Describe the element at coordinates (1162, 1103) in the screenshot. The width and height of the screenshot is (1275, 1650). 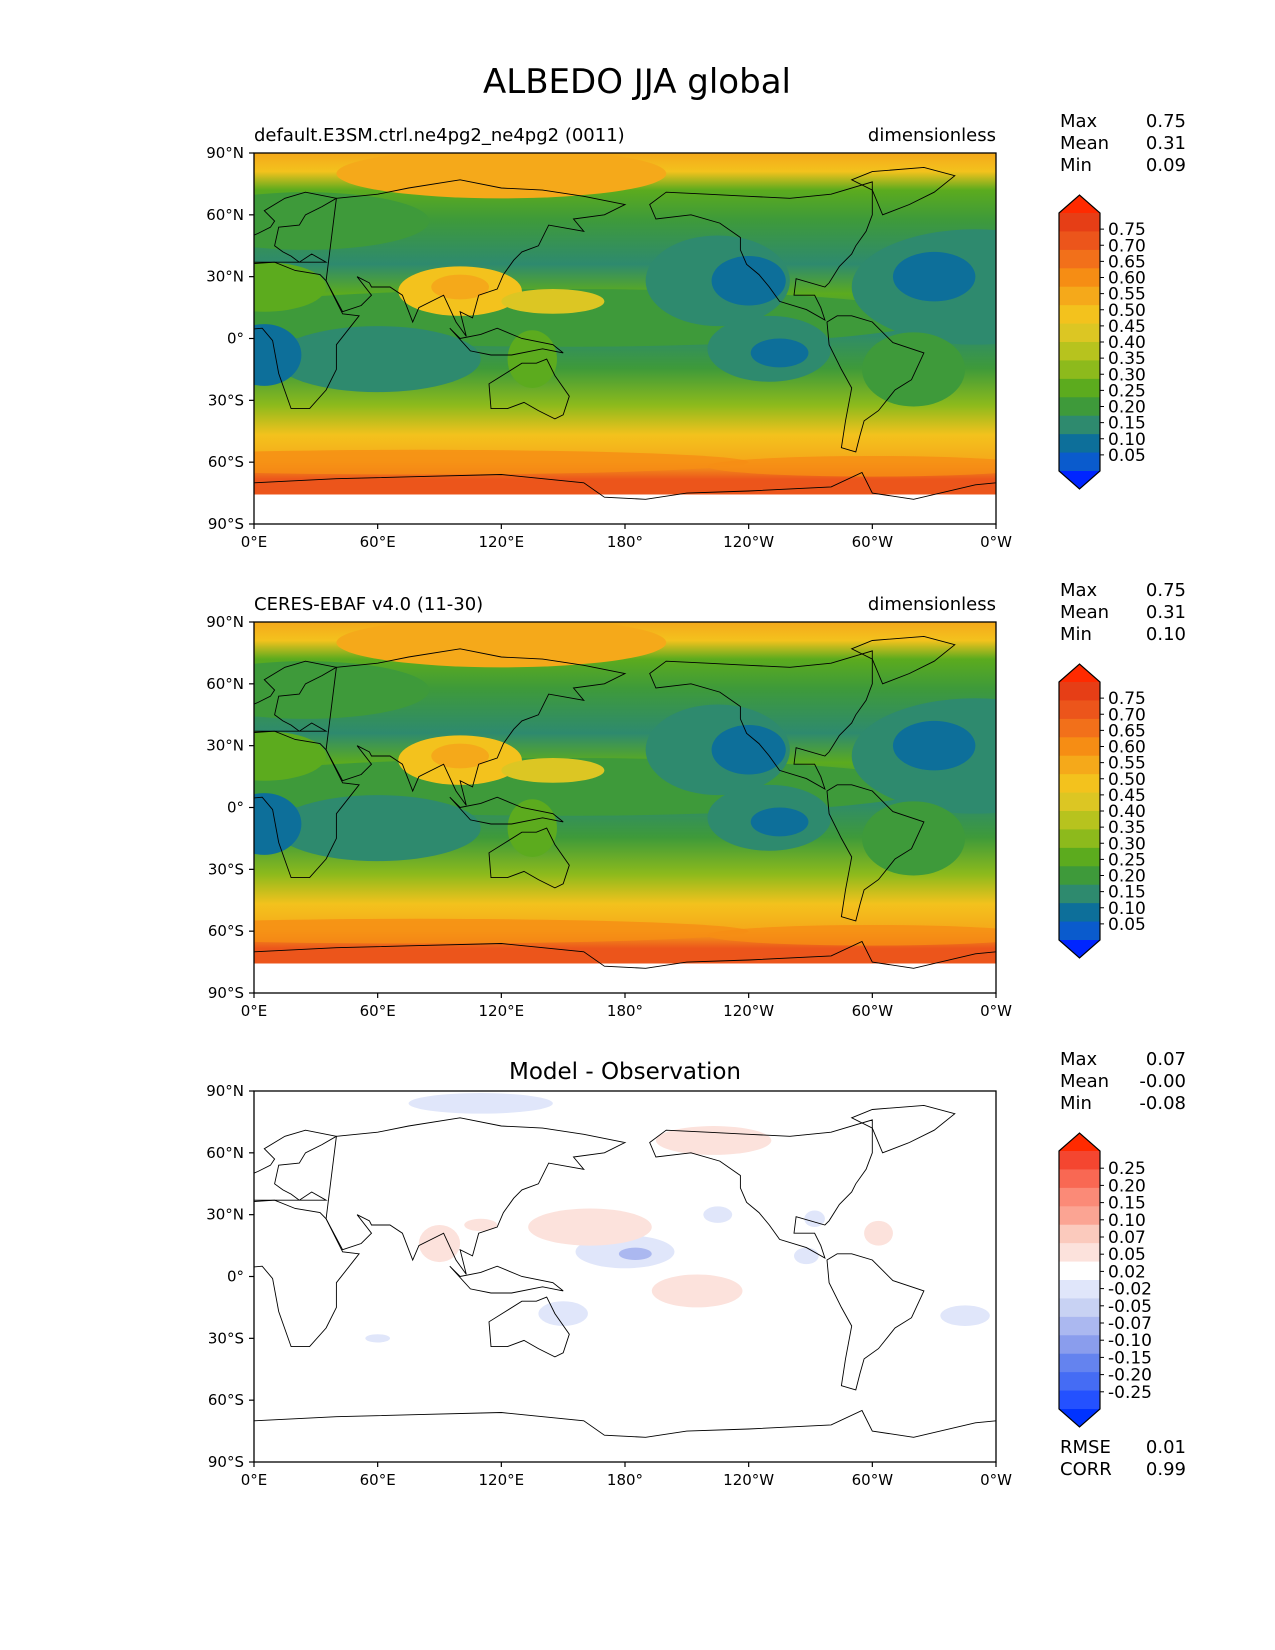
I see `stat-value: -0.08` at that location.